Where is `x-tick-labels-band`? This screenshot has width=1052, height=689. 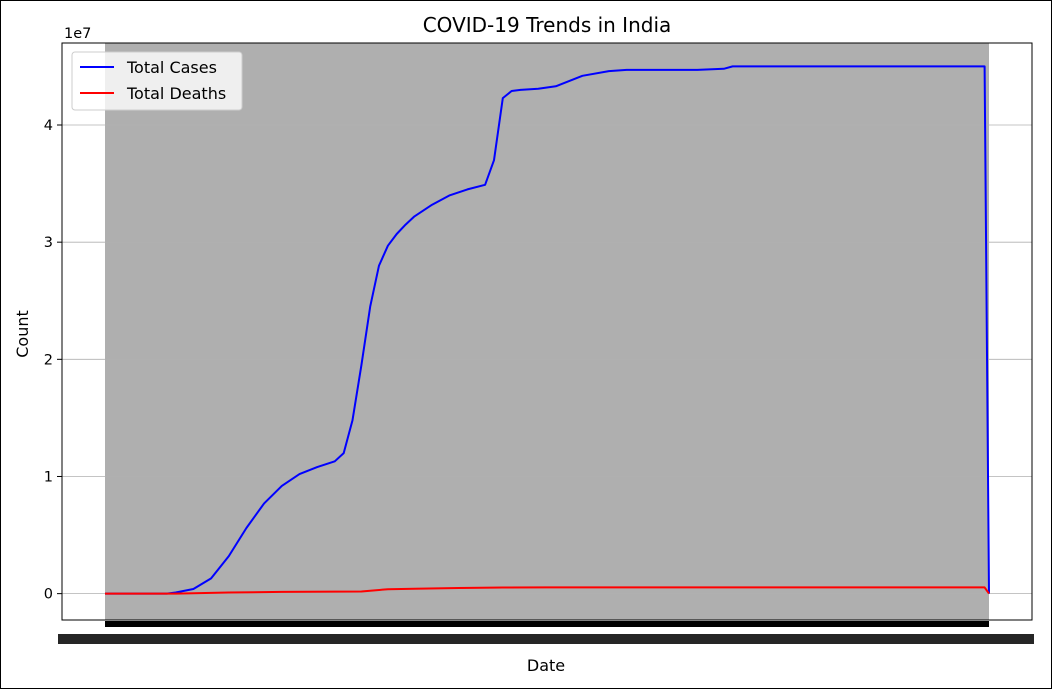 x-tick-labels-band is located at coordinates (546, 639).